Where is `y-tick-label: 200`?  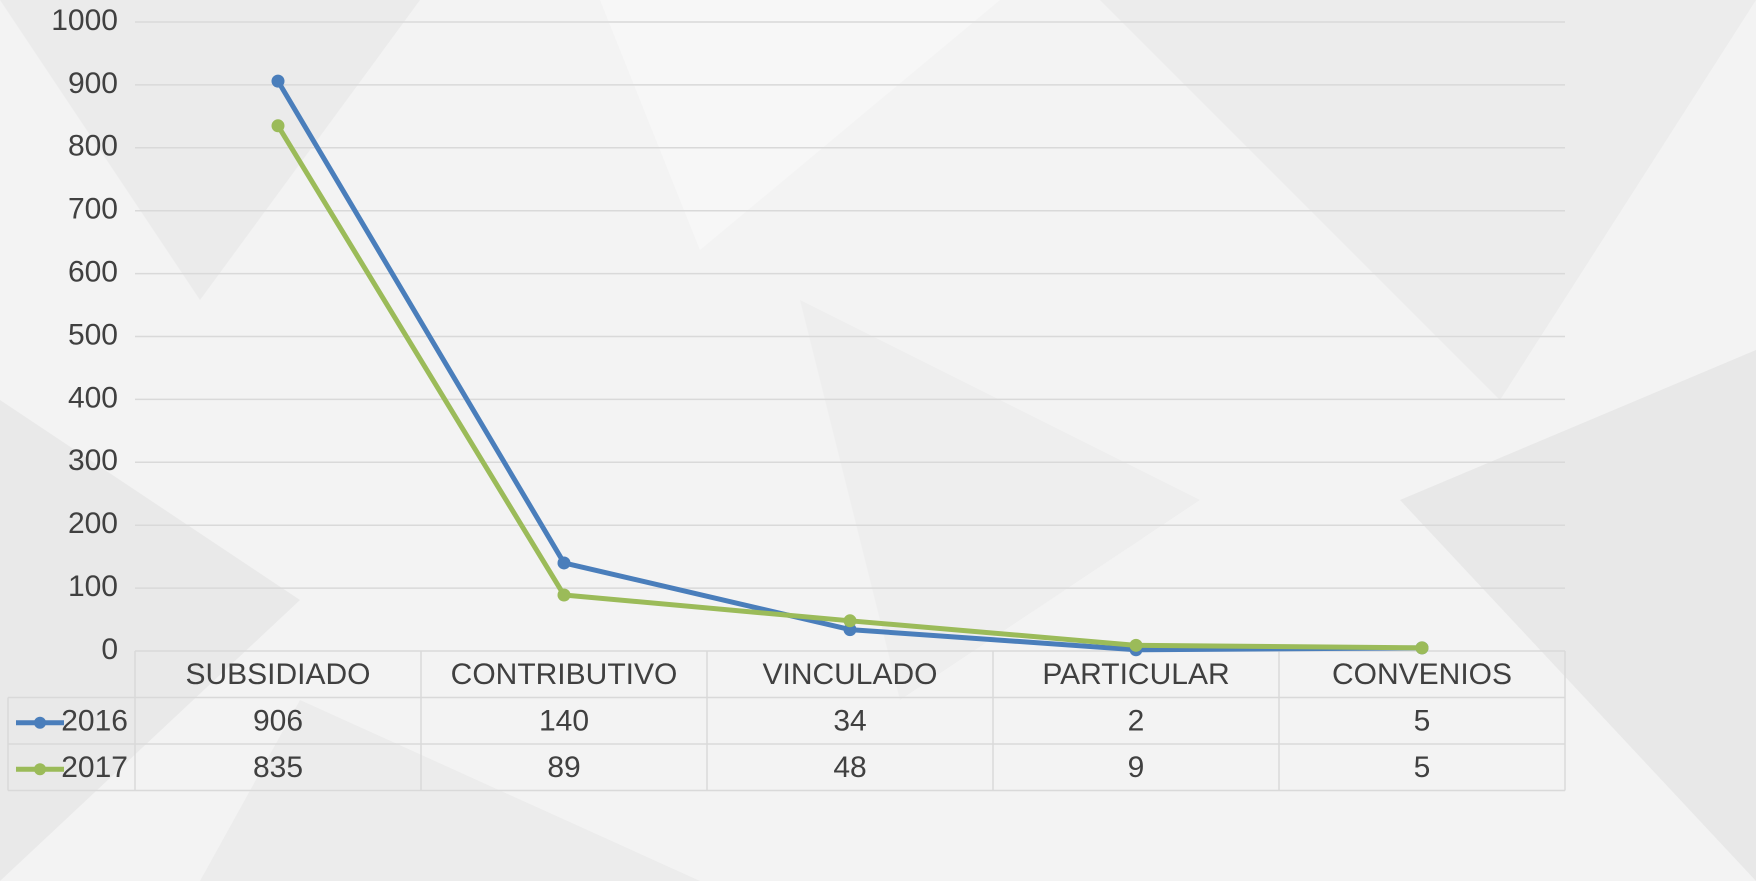 y-tick-label: 200 is located at coordinates (93, 523).